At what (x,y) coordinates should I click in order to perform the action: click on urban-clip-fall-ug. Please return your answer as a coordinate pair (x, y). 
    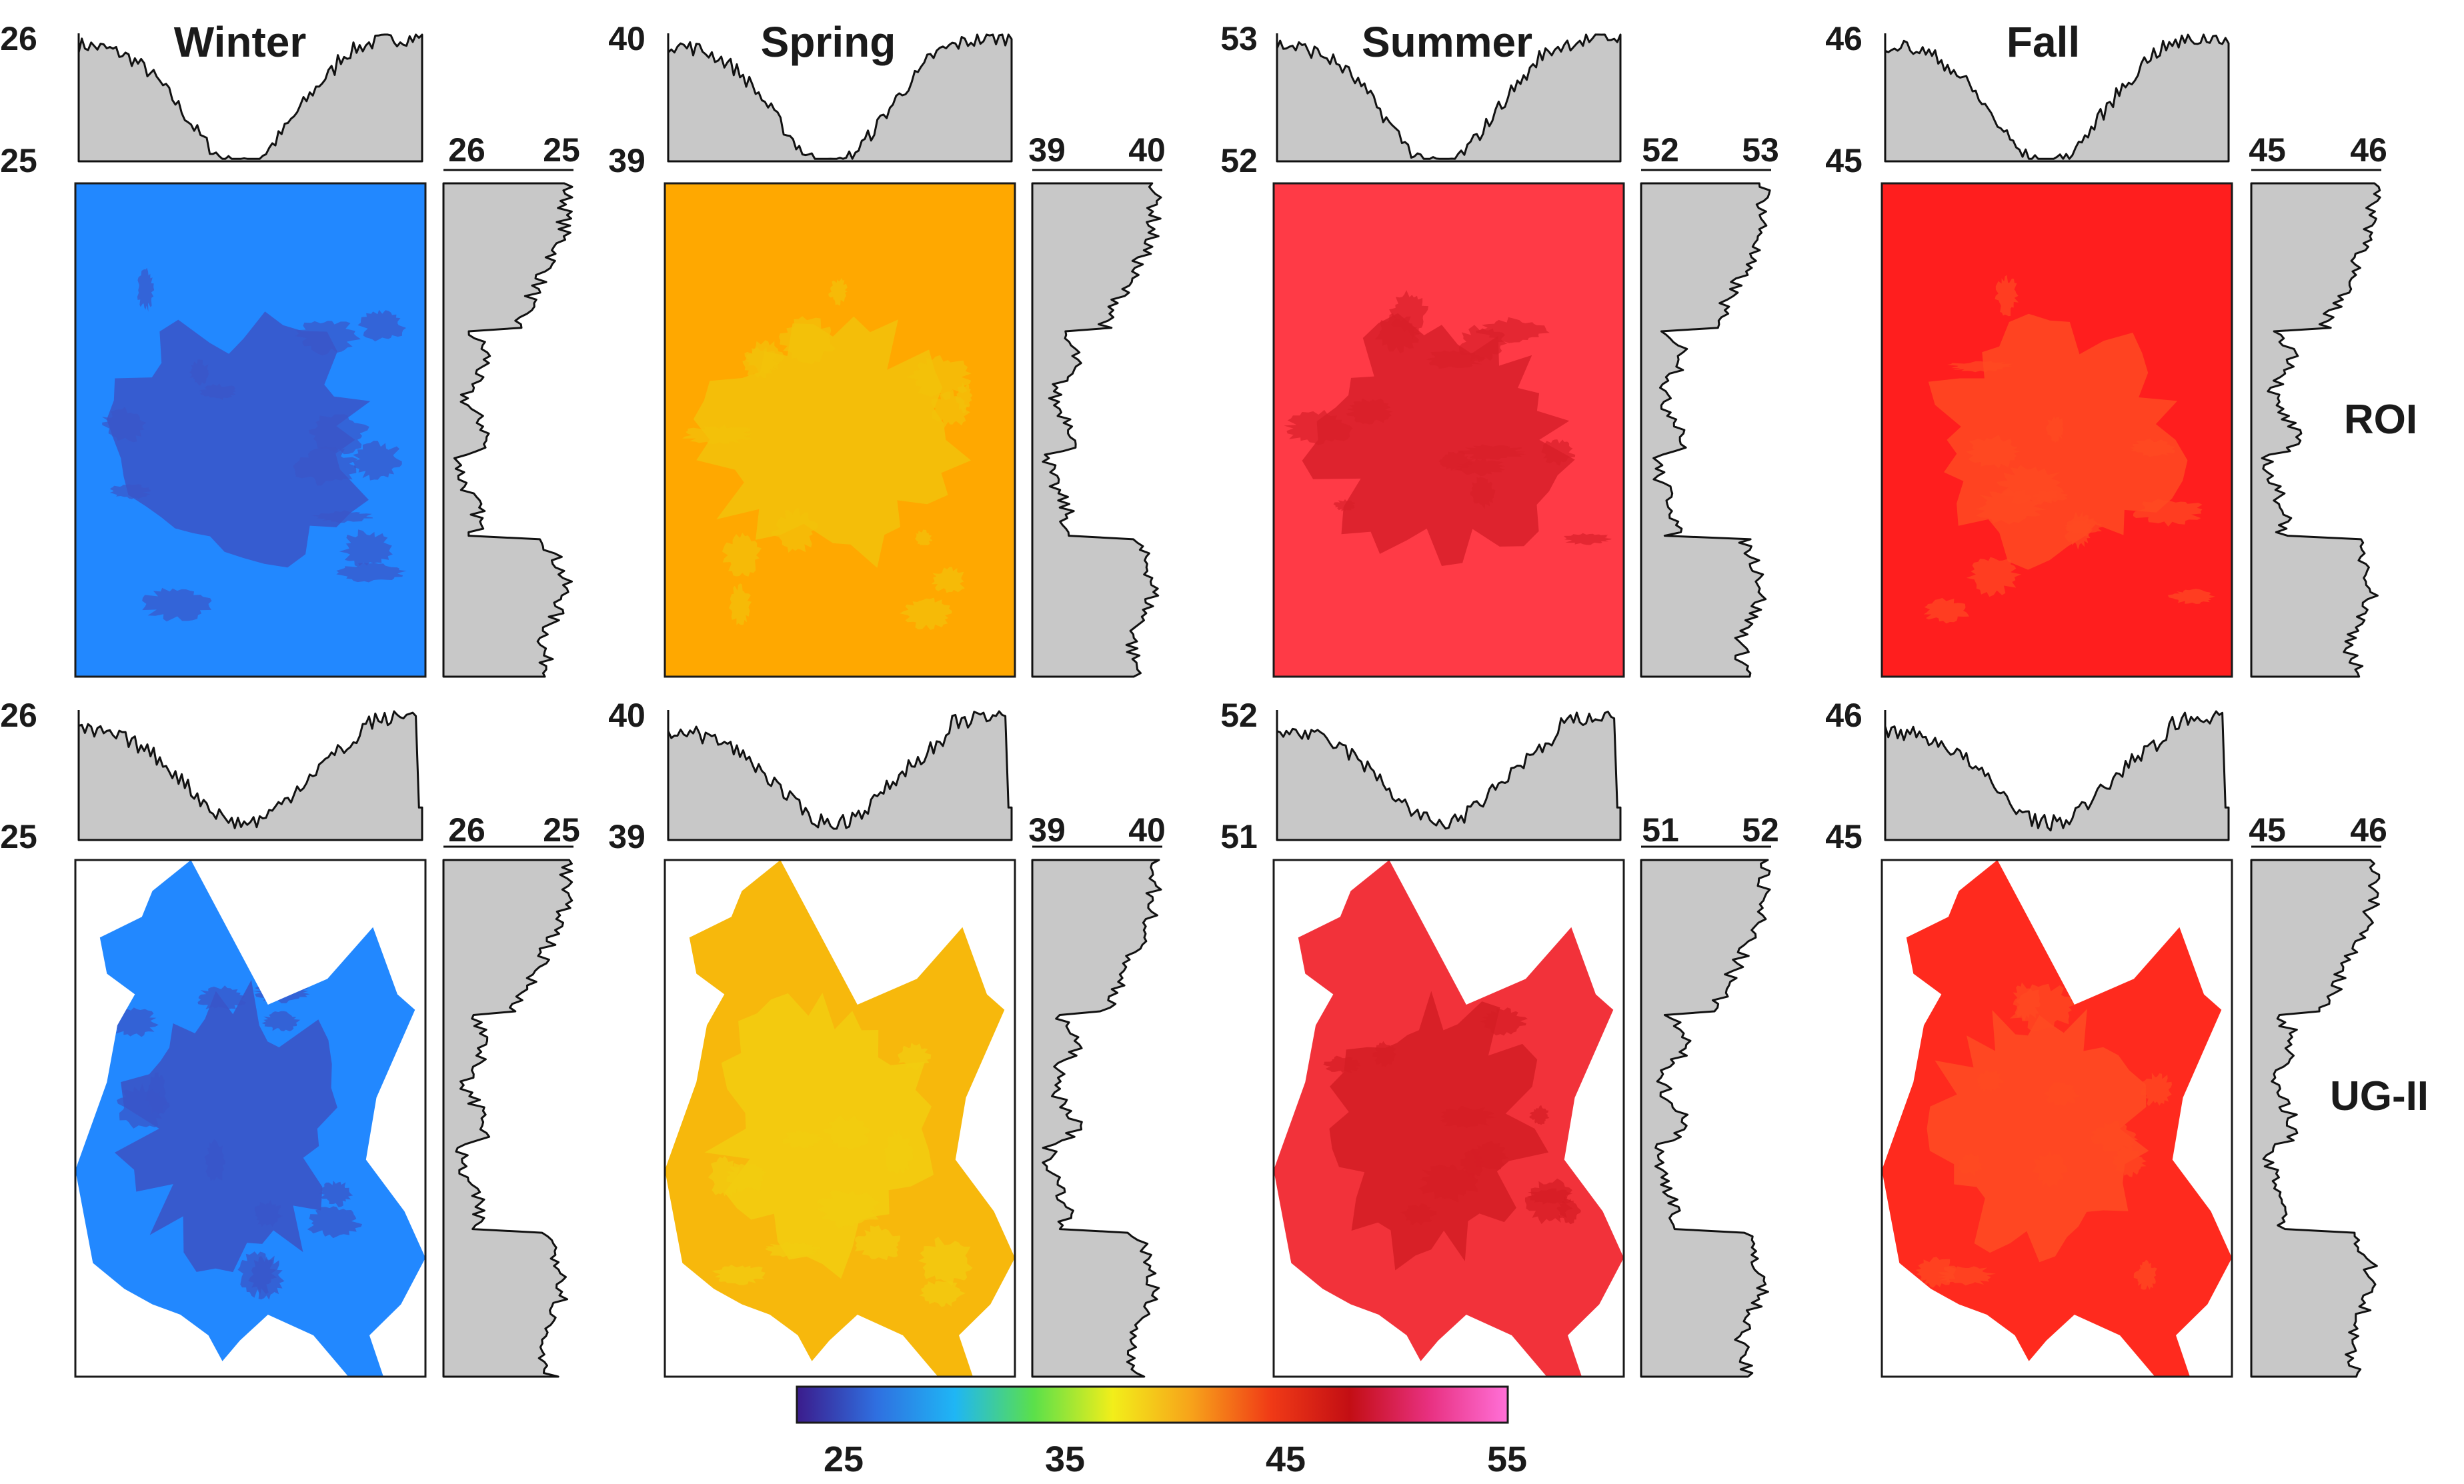
    Looking at the image, I should click on (2043, 1136).